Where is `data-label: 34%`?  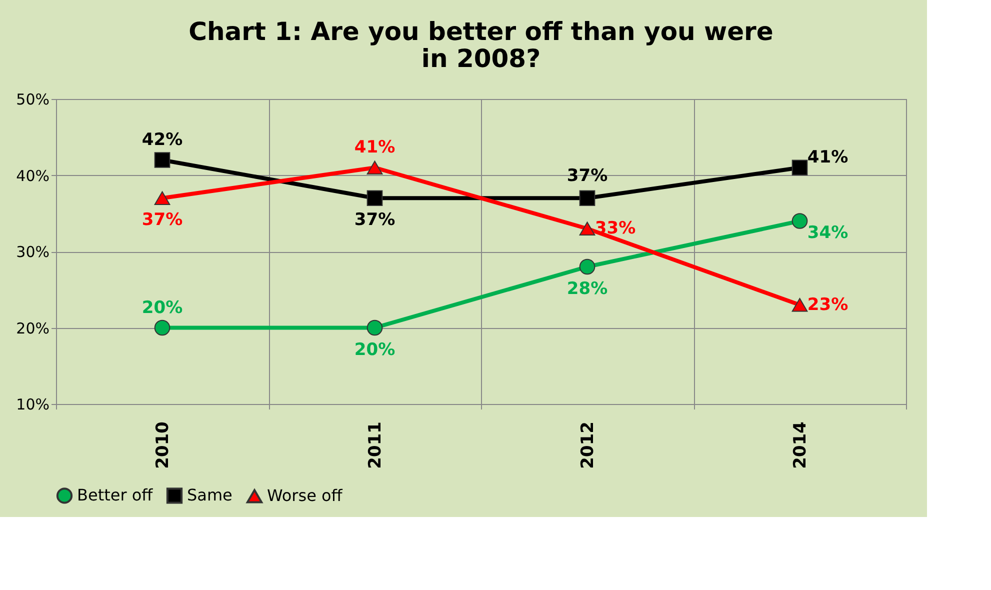 data-label: 34% is located at coordinates (827, 233).